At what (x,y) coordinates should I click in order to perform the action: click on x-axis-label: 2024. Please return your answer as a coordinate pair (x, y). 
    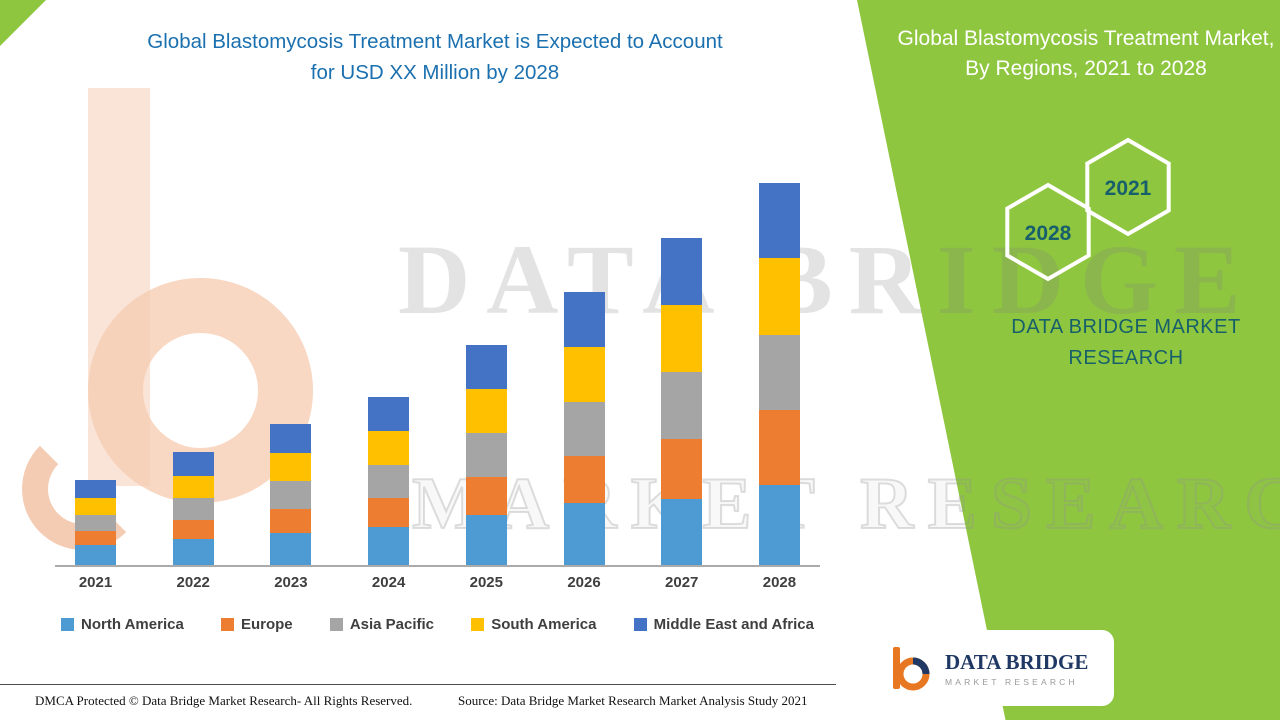
    Looking at the image, I should click on (388, 582).